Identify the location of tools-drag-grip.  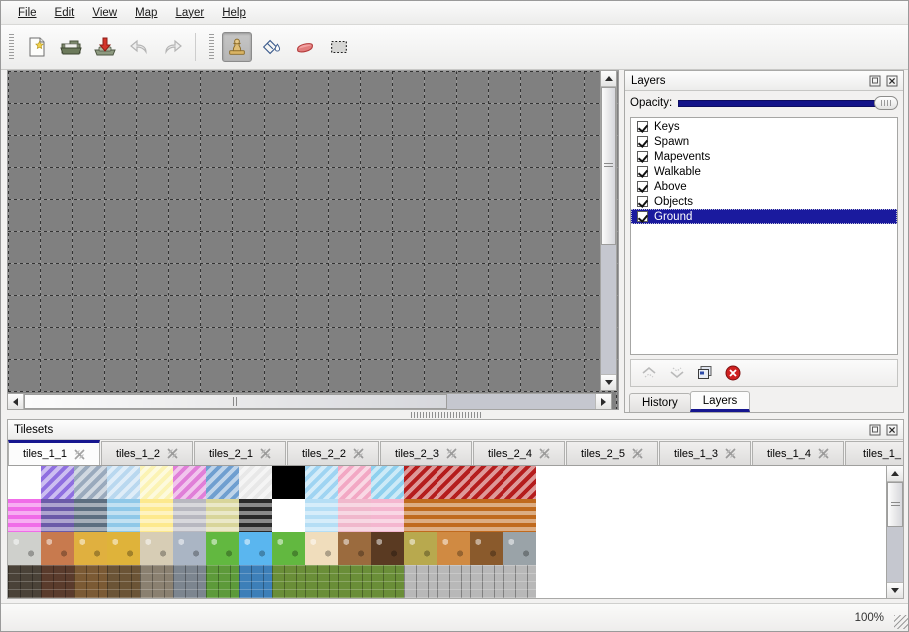
(211, 47).